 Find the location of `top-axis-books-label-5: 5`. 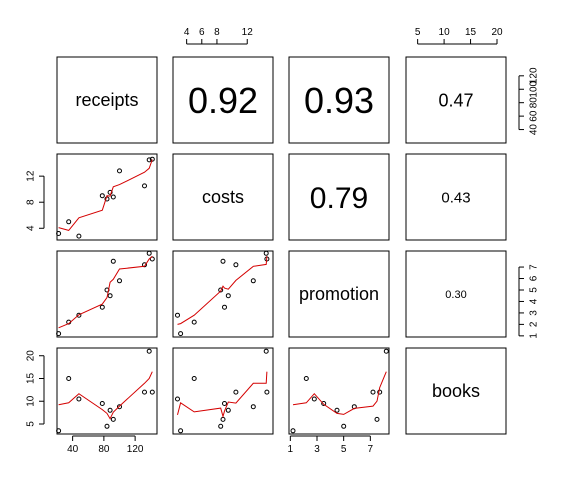

top-axis-books-label-5: 5 is located at coordinates (418, 32).